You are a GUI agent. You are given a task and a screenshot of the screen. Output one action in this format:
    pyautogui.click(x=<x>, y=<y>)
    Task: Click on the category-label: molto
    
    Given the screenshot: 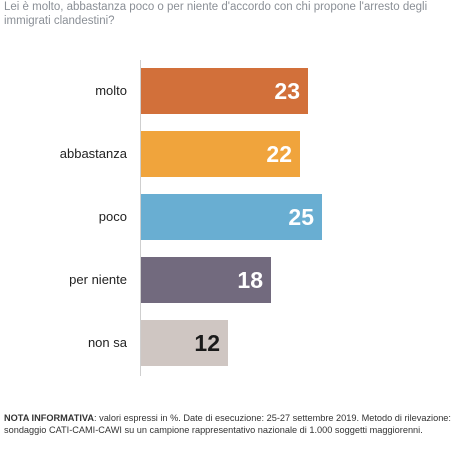 What is the action you would take?
    pyautogui.click(x=111, y=90)
    